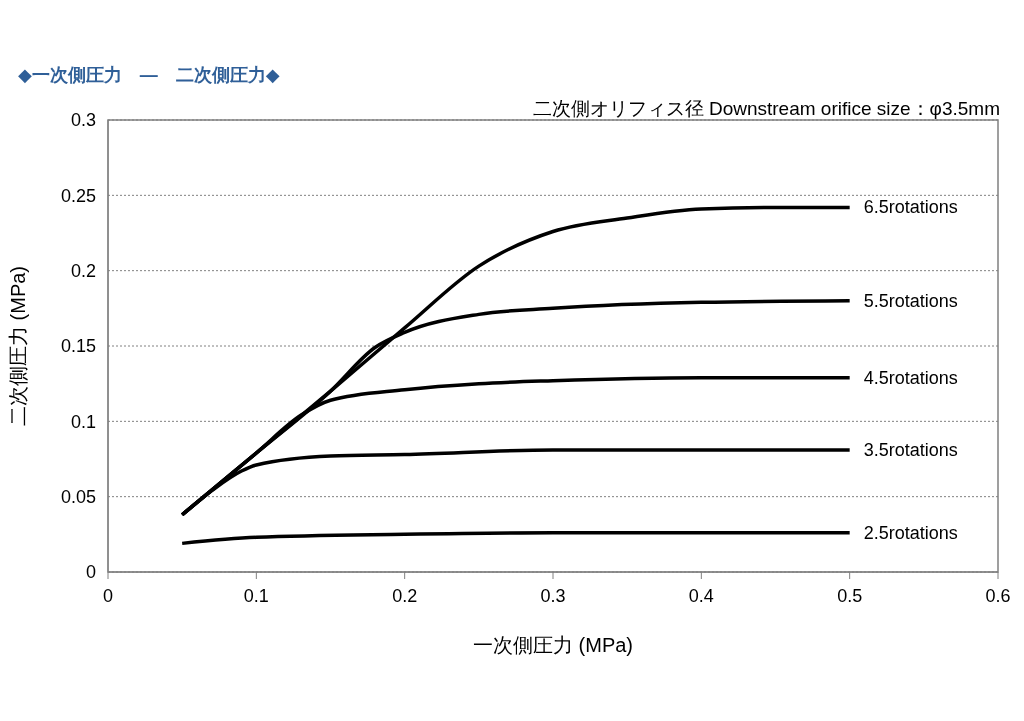 This screenshot has width=1024, height=721. What do you see at coordinates (910, 449) in the screenshot?
I see `series-label: 3.5rotations` at bounding box center [910, 449].